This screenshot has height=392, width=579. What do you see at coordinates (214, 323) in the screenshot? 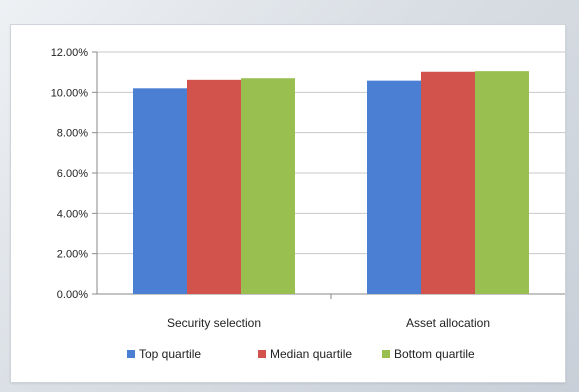
I see `x-category-label: Security selection` at bounding box center [214, 323].